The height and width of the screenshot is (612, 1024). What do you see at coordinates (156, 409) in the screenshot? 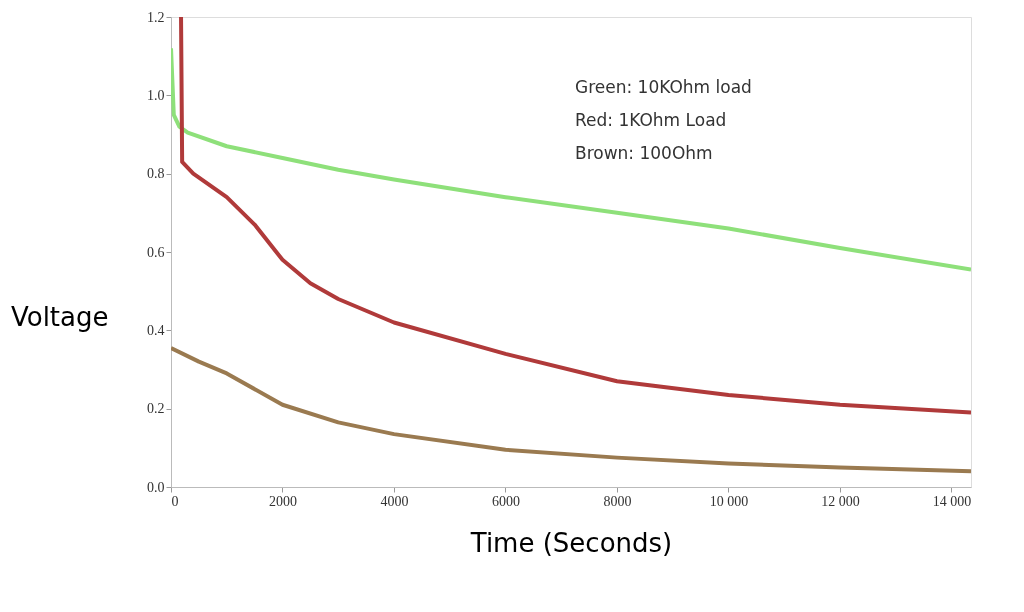
I see `y-tick-label: 0.2` at bounding box center [156, 409].